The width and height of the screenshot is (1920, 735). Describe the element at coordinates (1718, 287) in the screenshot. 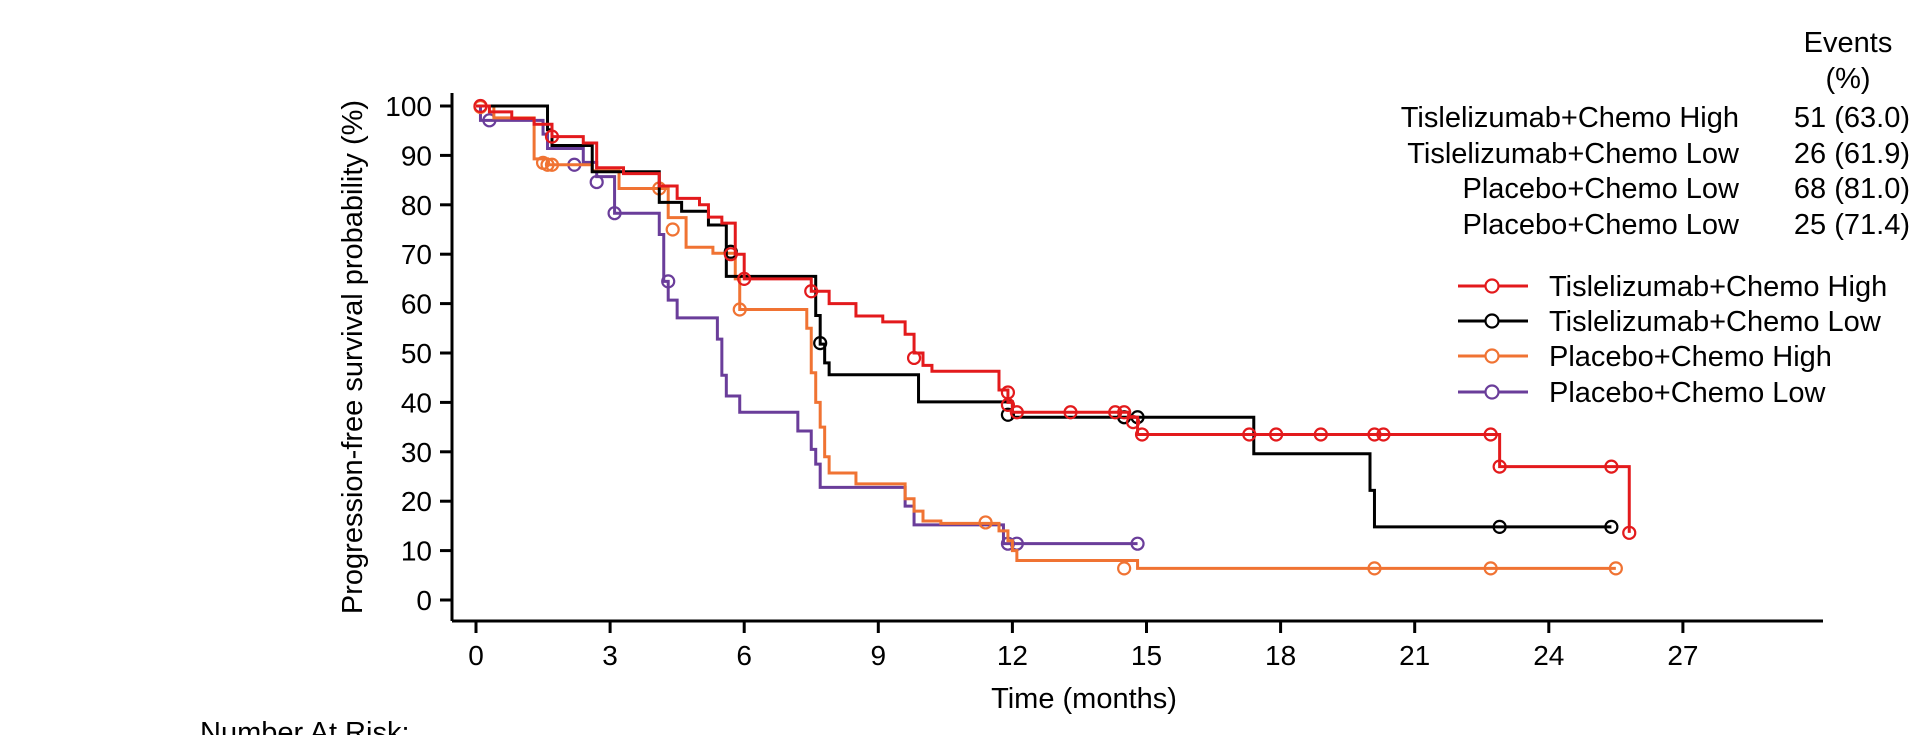

I see `legend-label: Tislelizumab+Chemo High` at that location.